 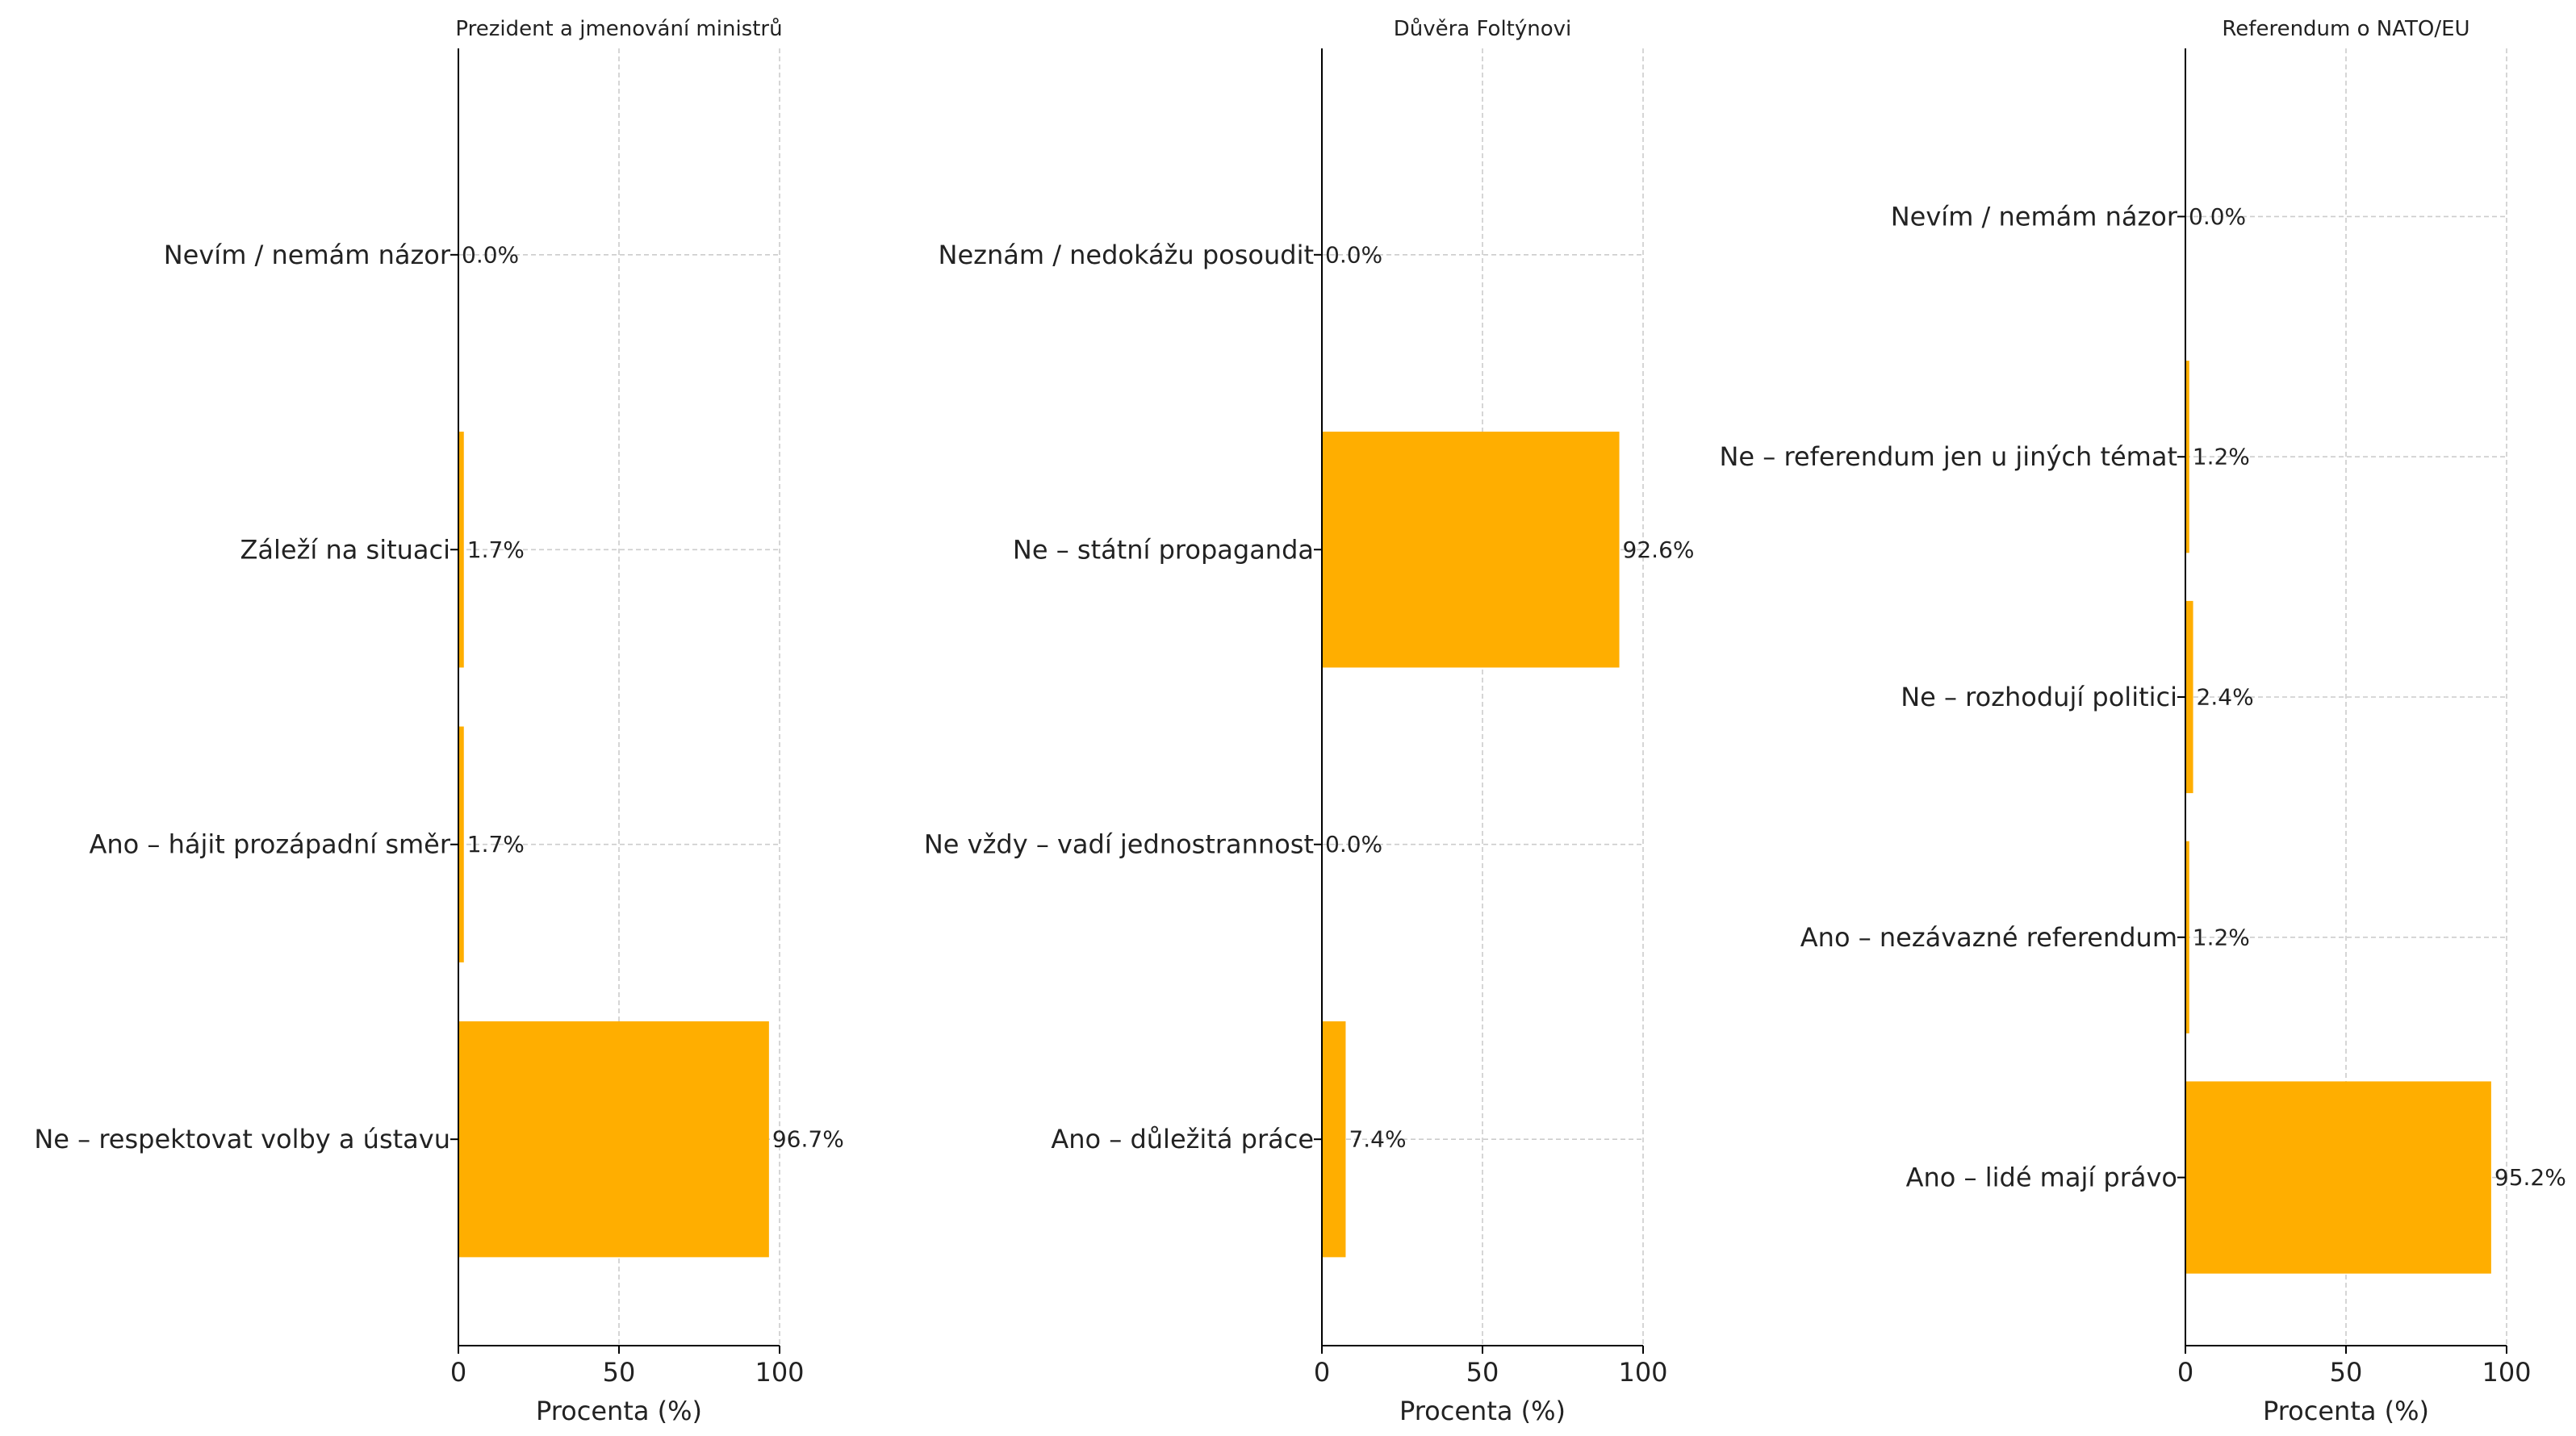 What do you see at coordinates (2039, 697) in the screenshot?
I see `category-label: Ne – rozhodují politici` at bounding box center [2039, 697].